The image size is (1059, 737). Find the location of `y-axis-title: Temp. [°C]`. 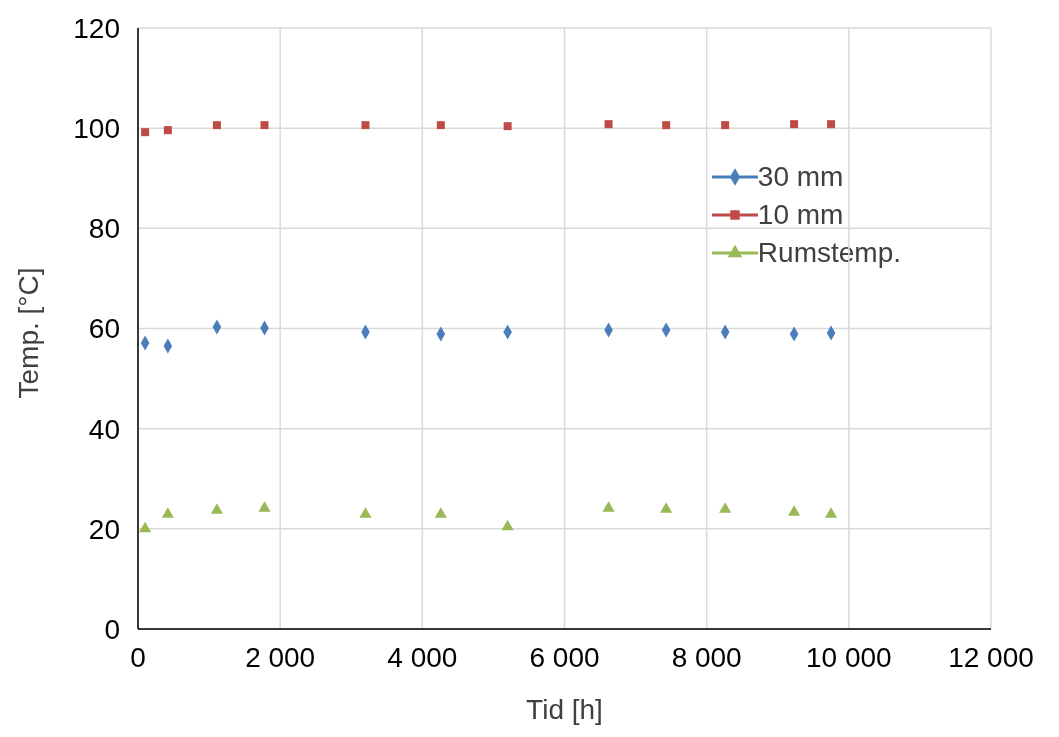

y-axis-title: Temp. [°C] is located at coordinates (28, 333).